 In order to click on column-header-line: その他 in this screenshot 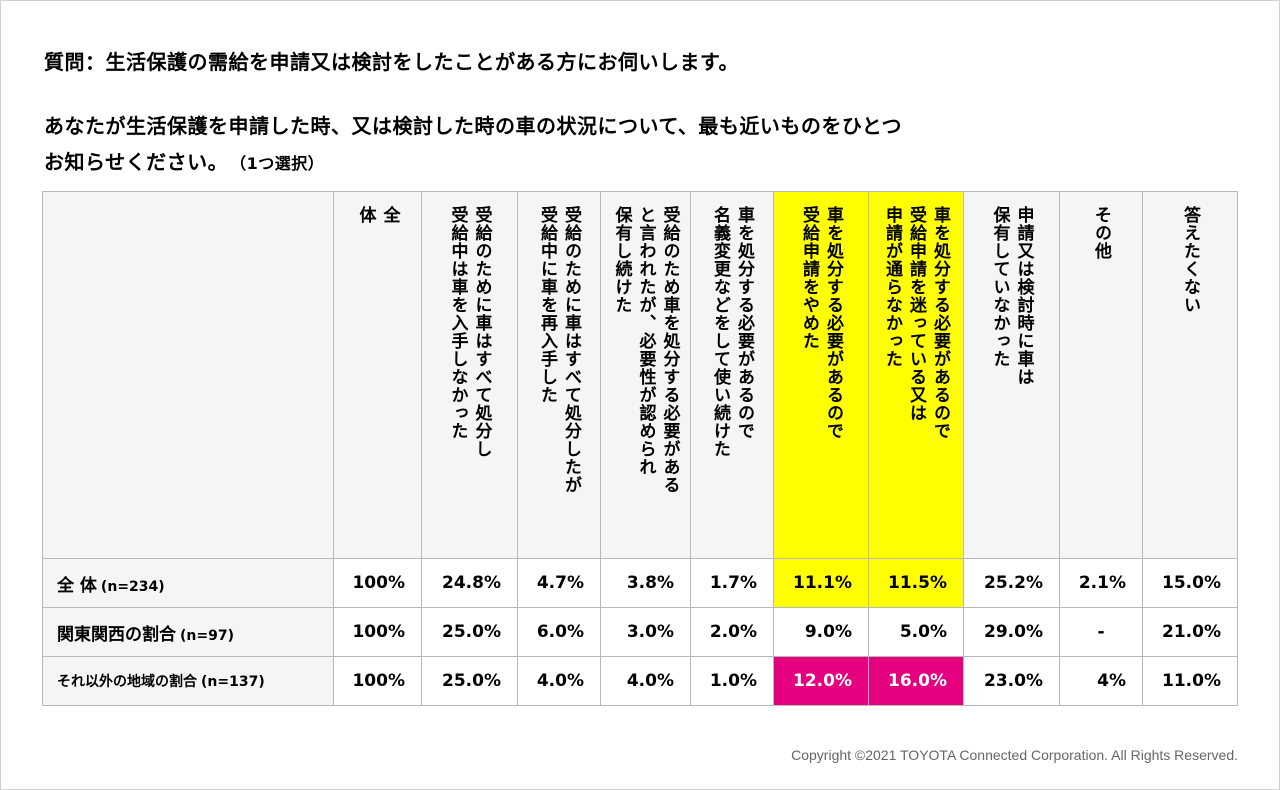, I will do `click(1101, 233)`.